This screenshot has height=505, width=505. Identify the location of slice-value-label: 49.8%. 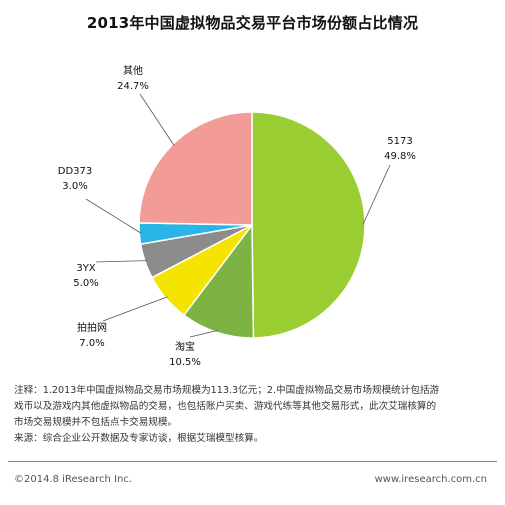
(400, 156).